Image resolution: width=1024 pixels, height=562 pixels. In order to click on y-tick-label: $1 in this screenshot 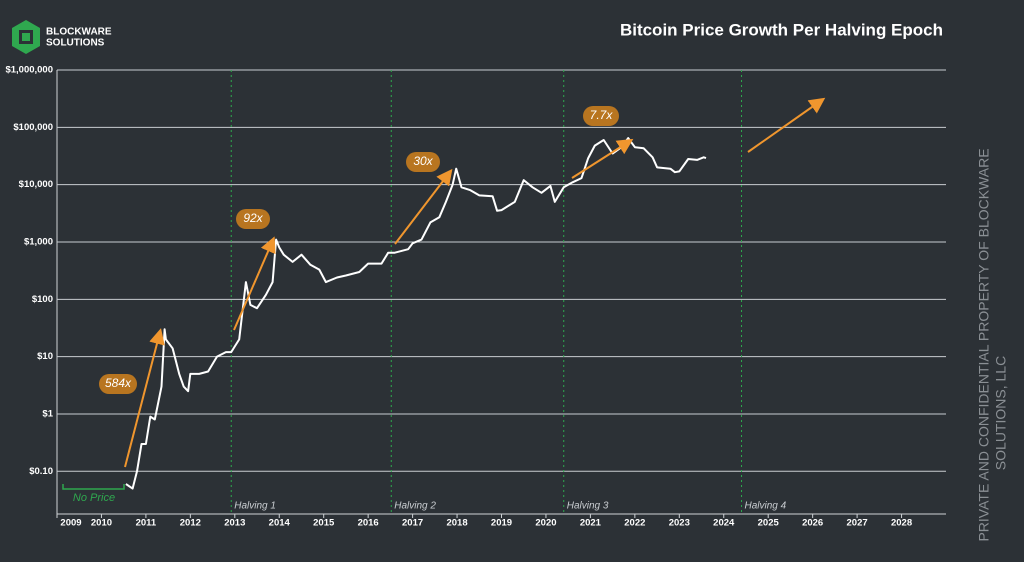, I will do `click(47, 413)`.